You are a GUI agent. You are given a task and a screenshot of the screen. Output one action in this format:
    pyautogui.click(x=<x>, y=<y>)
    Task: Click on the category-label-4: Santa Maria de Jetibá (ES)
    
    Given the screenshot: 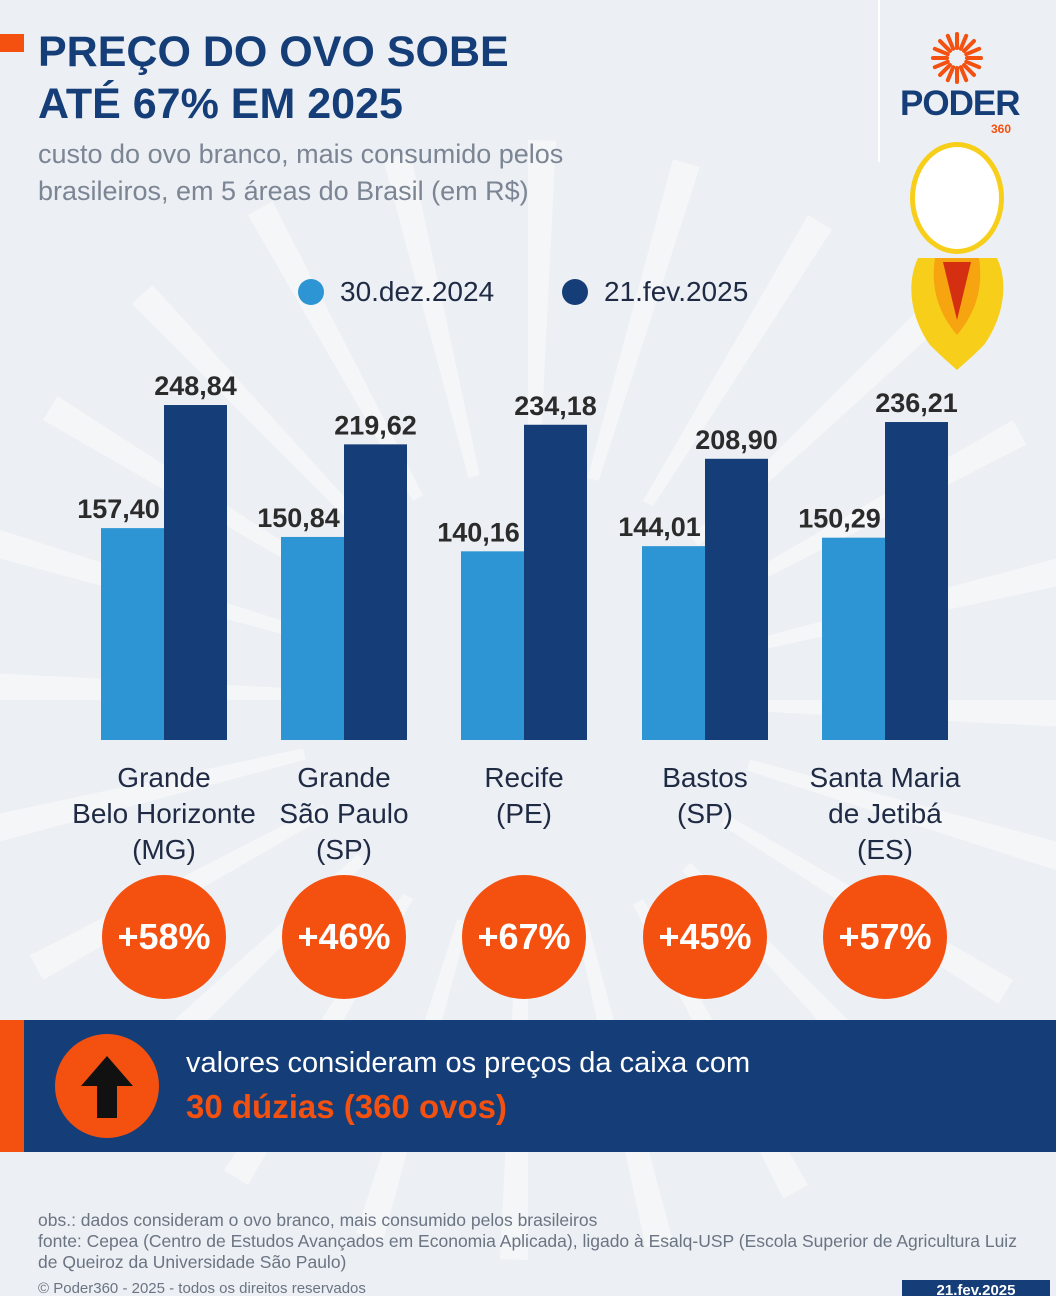 What is the action you would take?
    pyautogui.click(x=885, y=813)
    